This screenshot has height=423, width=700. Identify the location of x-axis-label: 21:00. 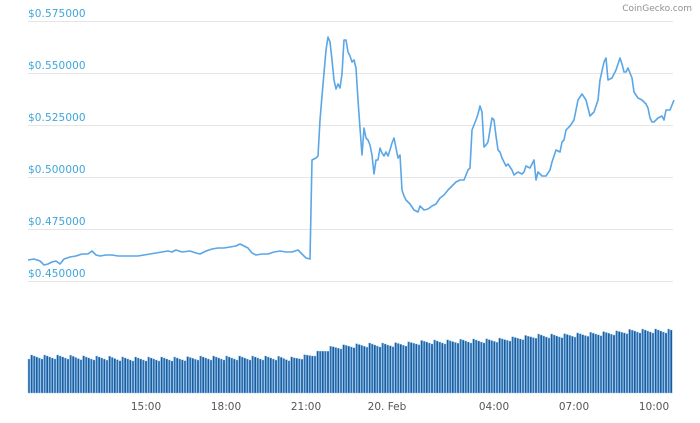
(306, 407).